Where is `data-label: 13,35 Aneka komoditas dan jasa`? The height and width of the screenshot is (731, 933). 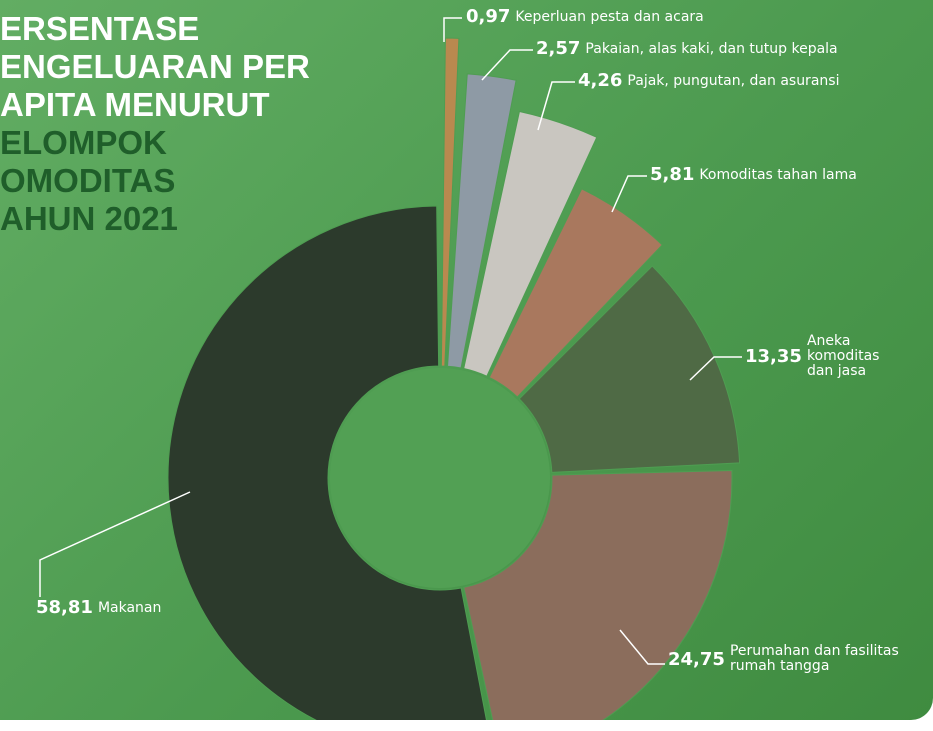
data-label: 13,35 Aneka komoditas dan jasa is located at coordinates (816, 356).